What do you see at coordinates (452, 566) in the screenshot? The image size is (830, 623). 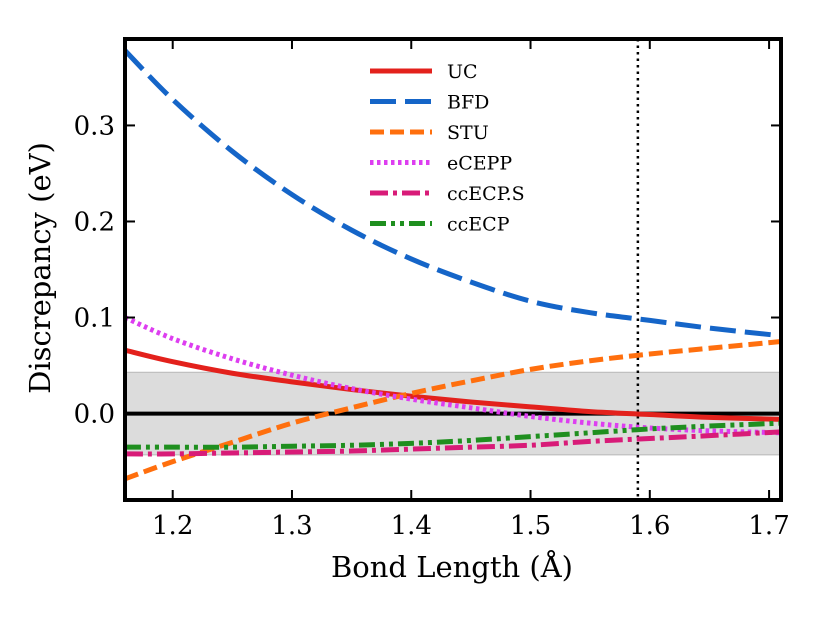 I see `x-axis-label: Bond Length (Å)` at bounding box center [452, 566].